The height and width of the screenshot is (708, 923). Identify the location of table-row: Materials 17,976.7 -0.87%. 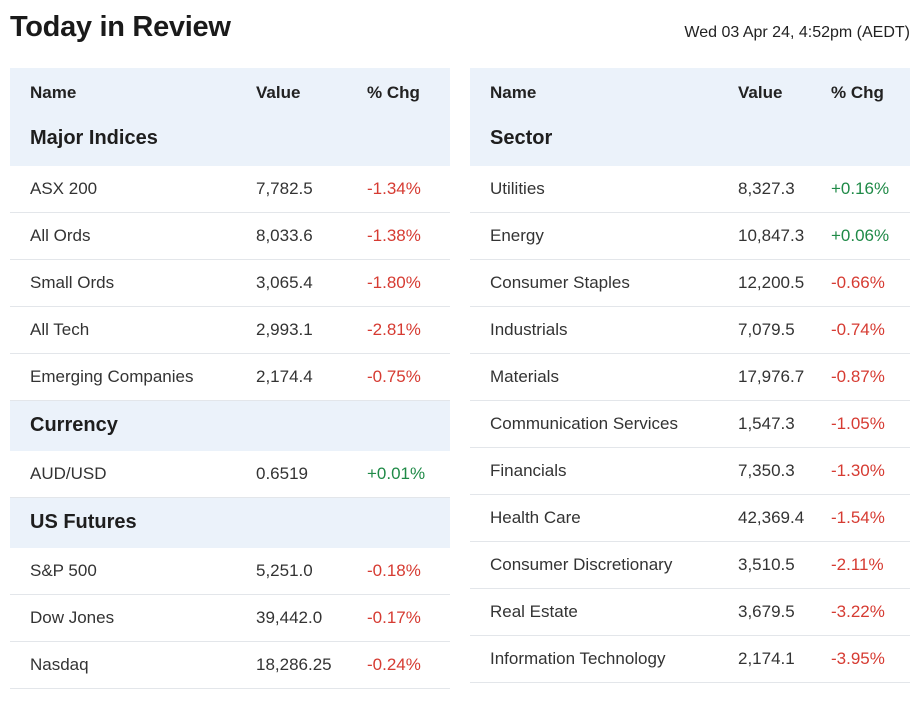
(690, 377).